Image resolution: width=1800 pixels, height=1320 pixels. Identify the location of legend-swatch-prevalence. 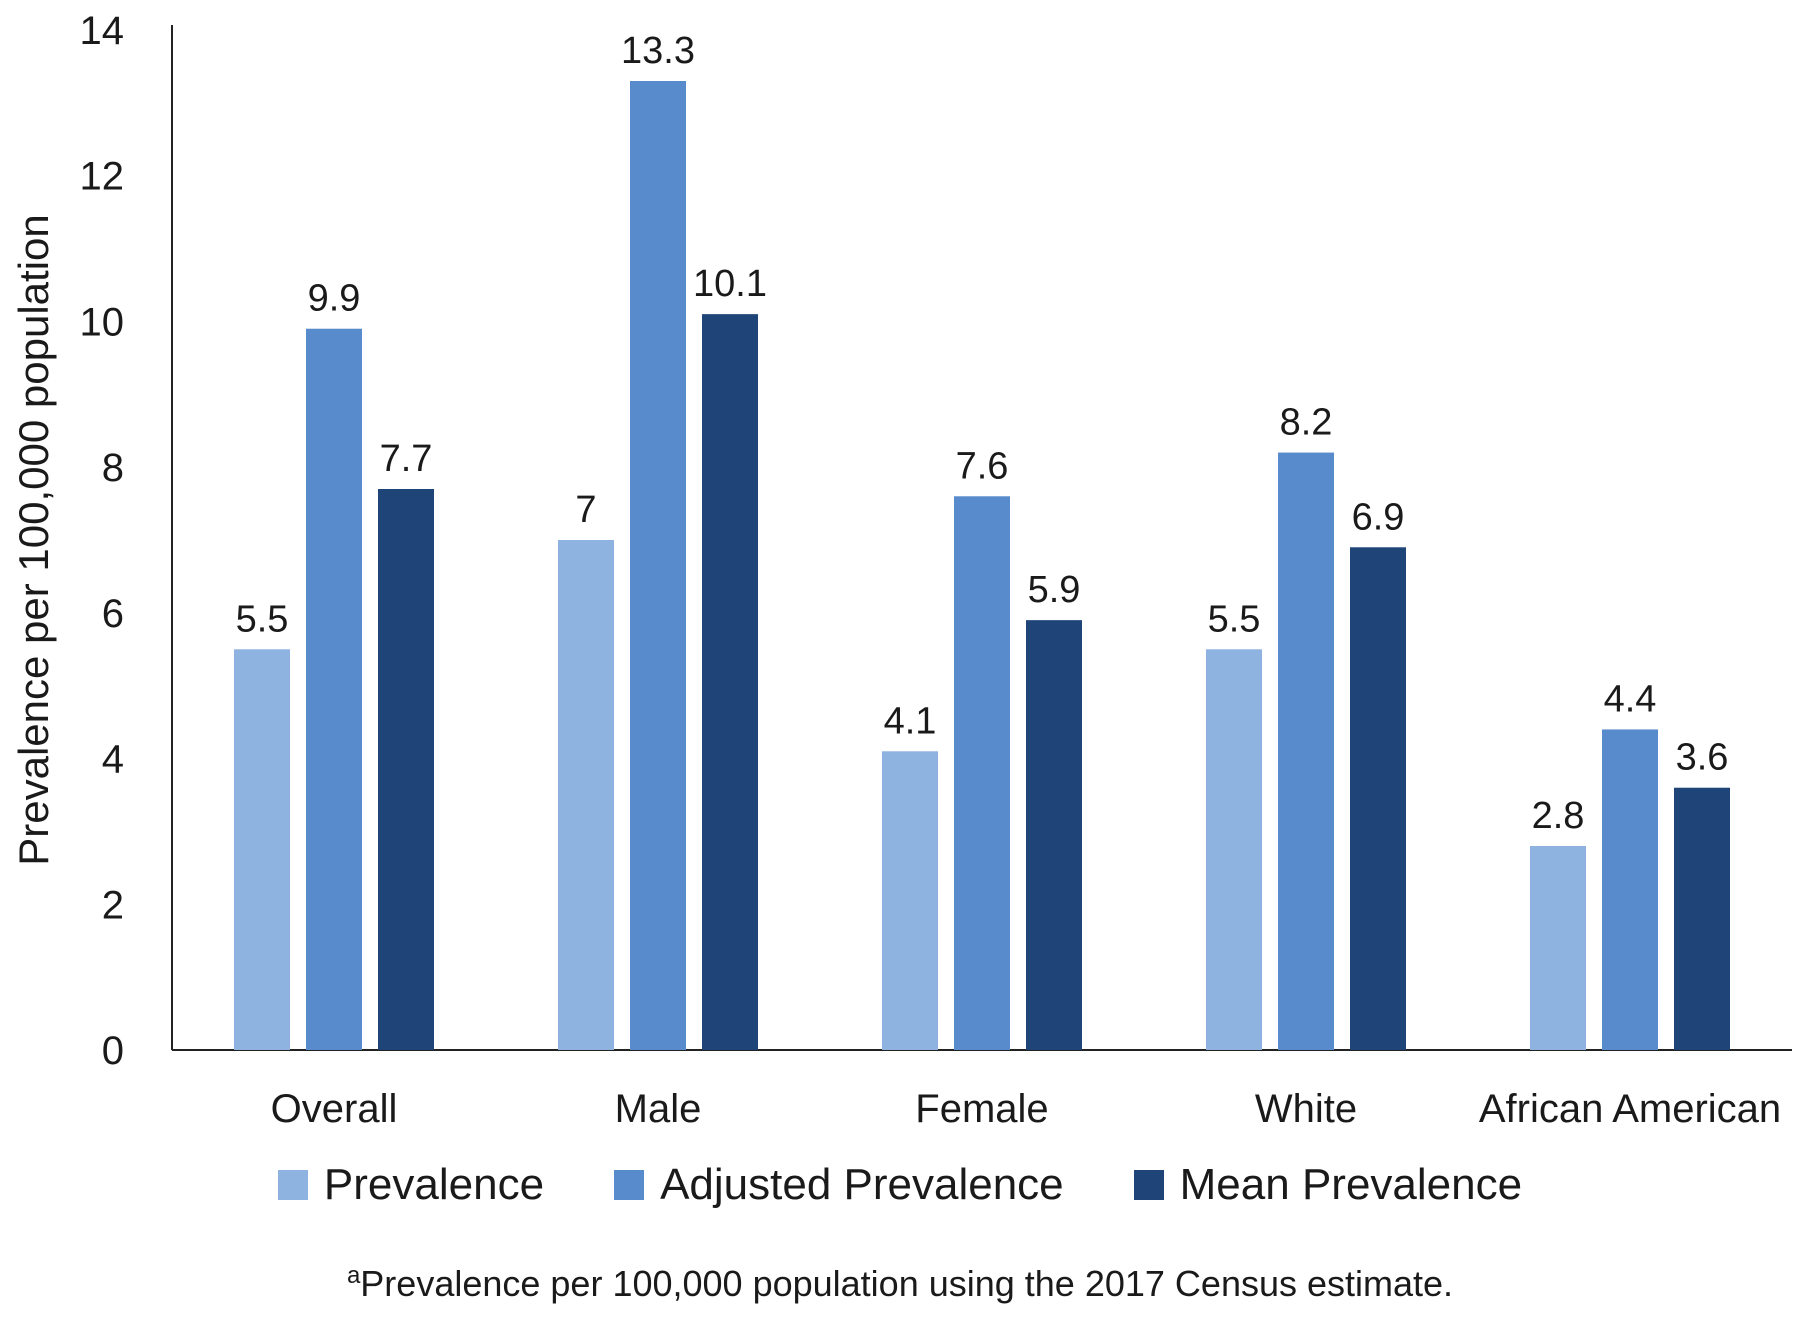
(292, 1185).